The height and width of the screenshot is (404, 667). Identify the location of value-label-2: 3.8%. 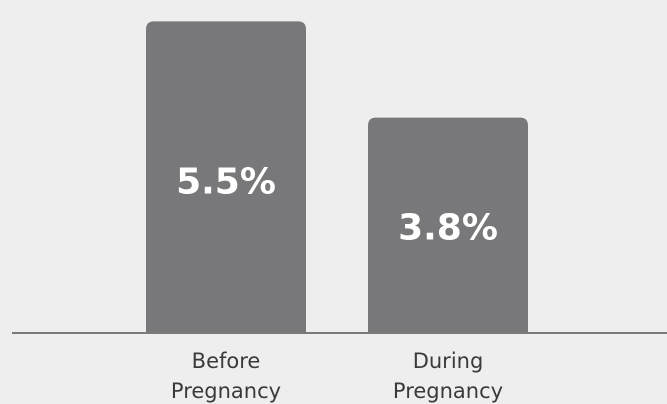
(448, 228).